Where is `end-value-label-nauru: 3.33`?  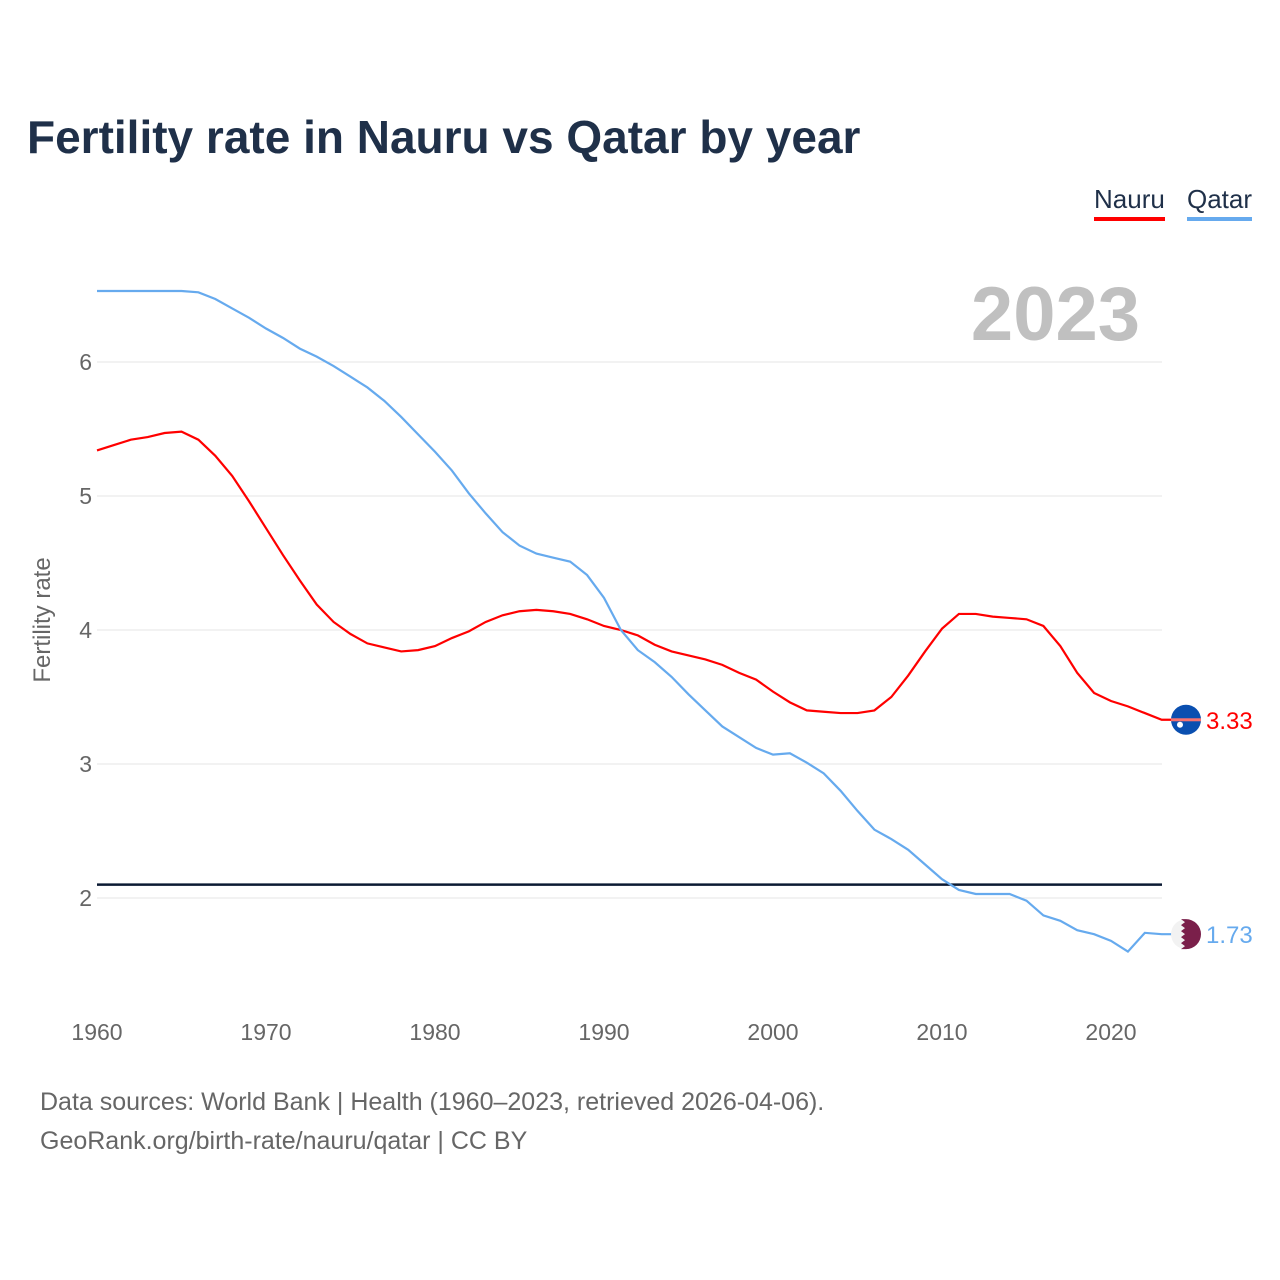 end-value-label-nauru: 3.33 is located at coordinates (1229, 721).